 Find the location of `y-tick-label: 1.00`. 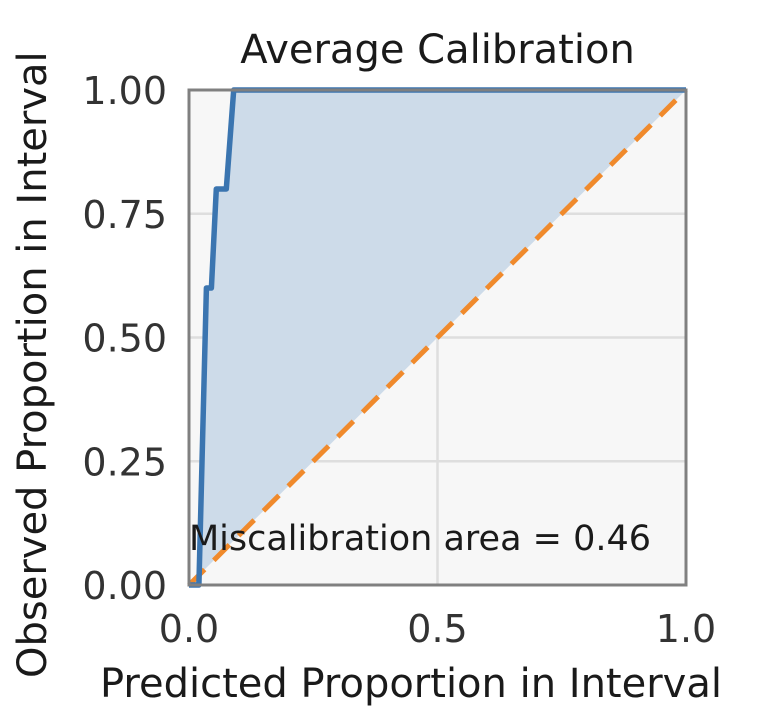

y-tick-label: 1.00 is located at coordinates (124, 91).